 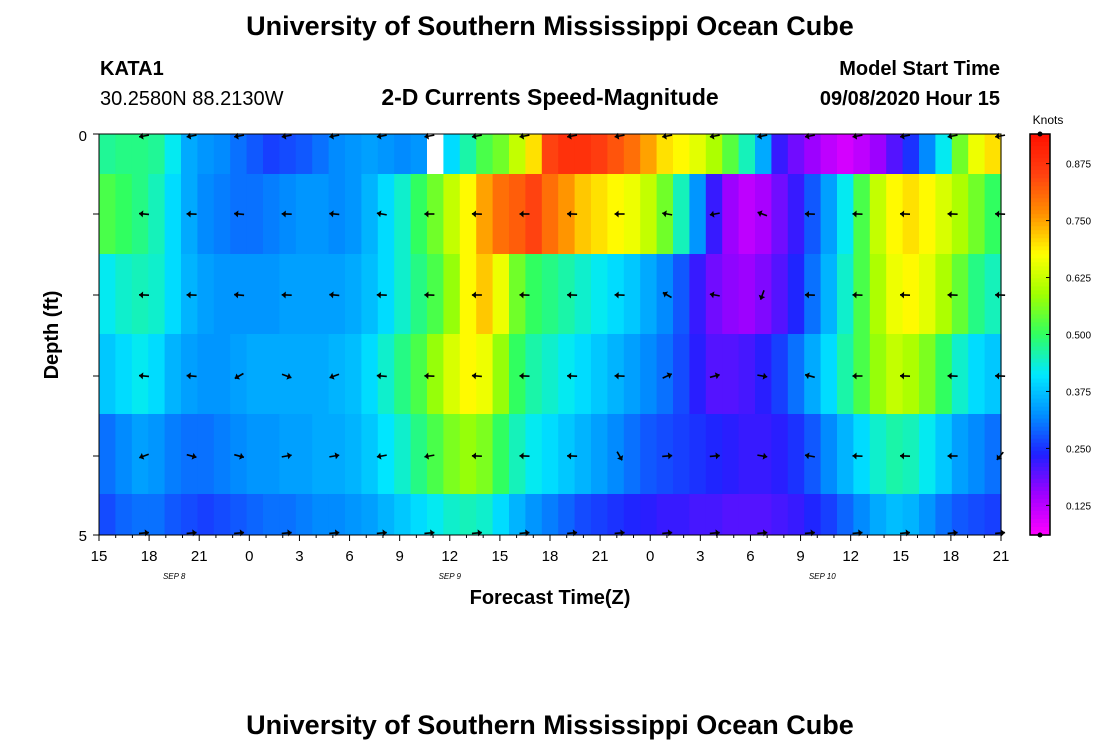 I want to click on model-start-time: 09/08/2020 Hour 15, so click(x=910, y=99).